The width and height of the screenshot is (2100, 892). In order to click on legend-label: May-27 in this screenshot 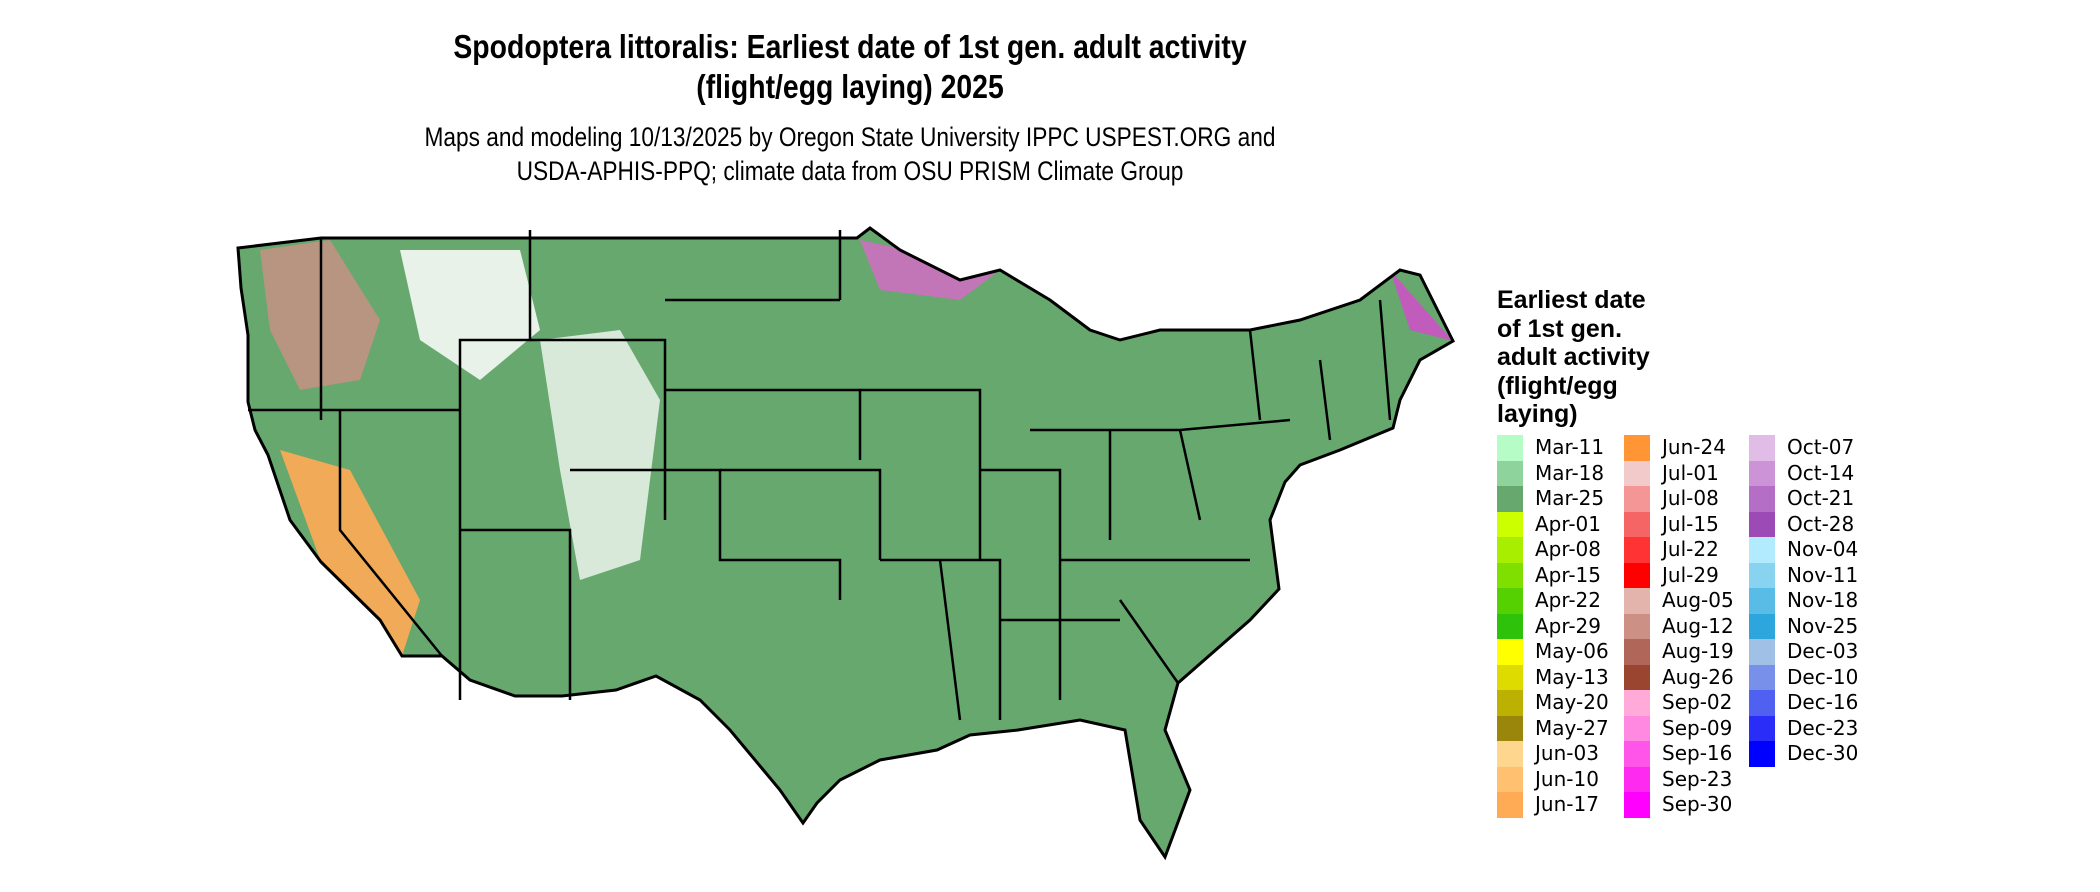, I will do `click(1572, 727)`.